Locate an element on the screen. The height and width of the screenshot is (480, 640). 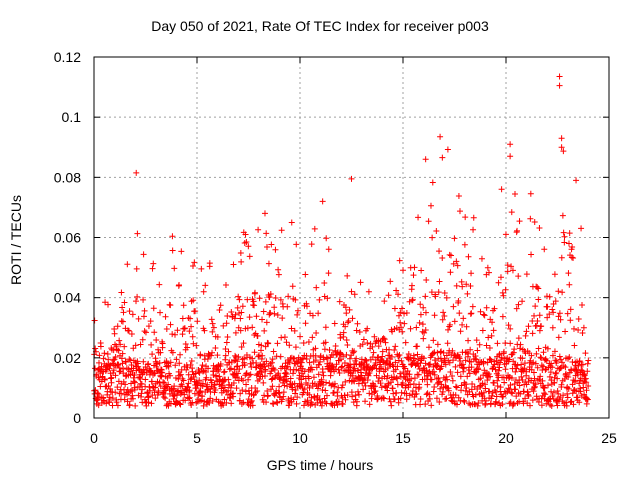
y-tick-label: 0.12 is located at coordinates (67, 57).